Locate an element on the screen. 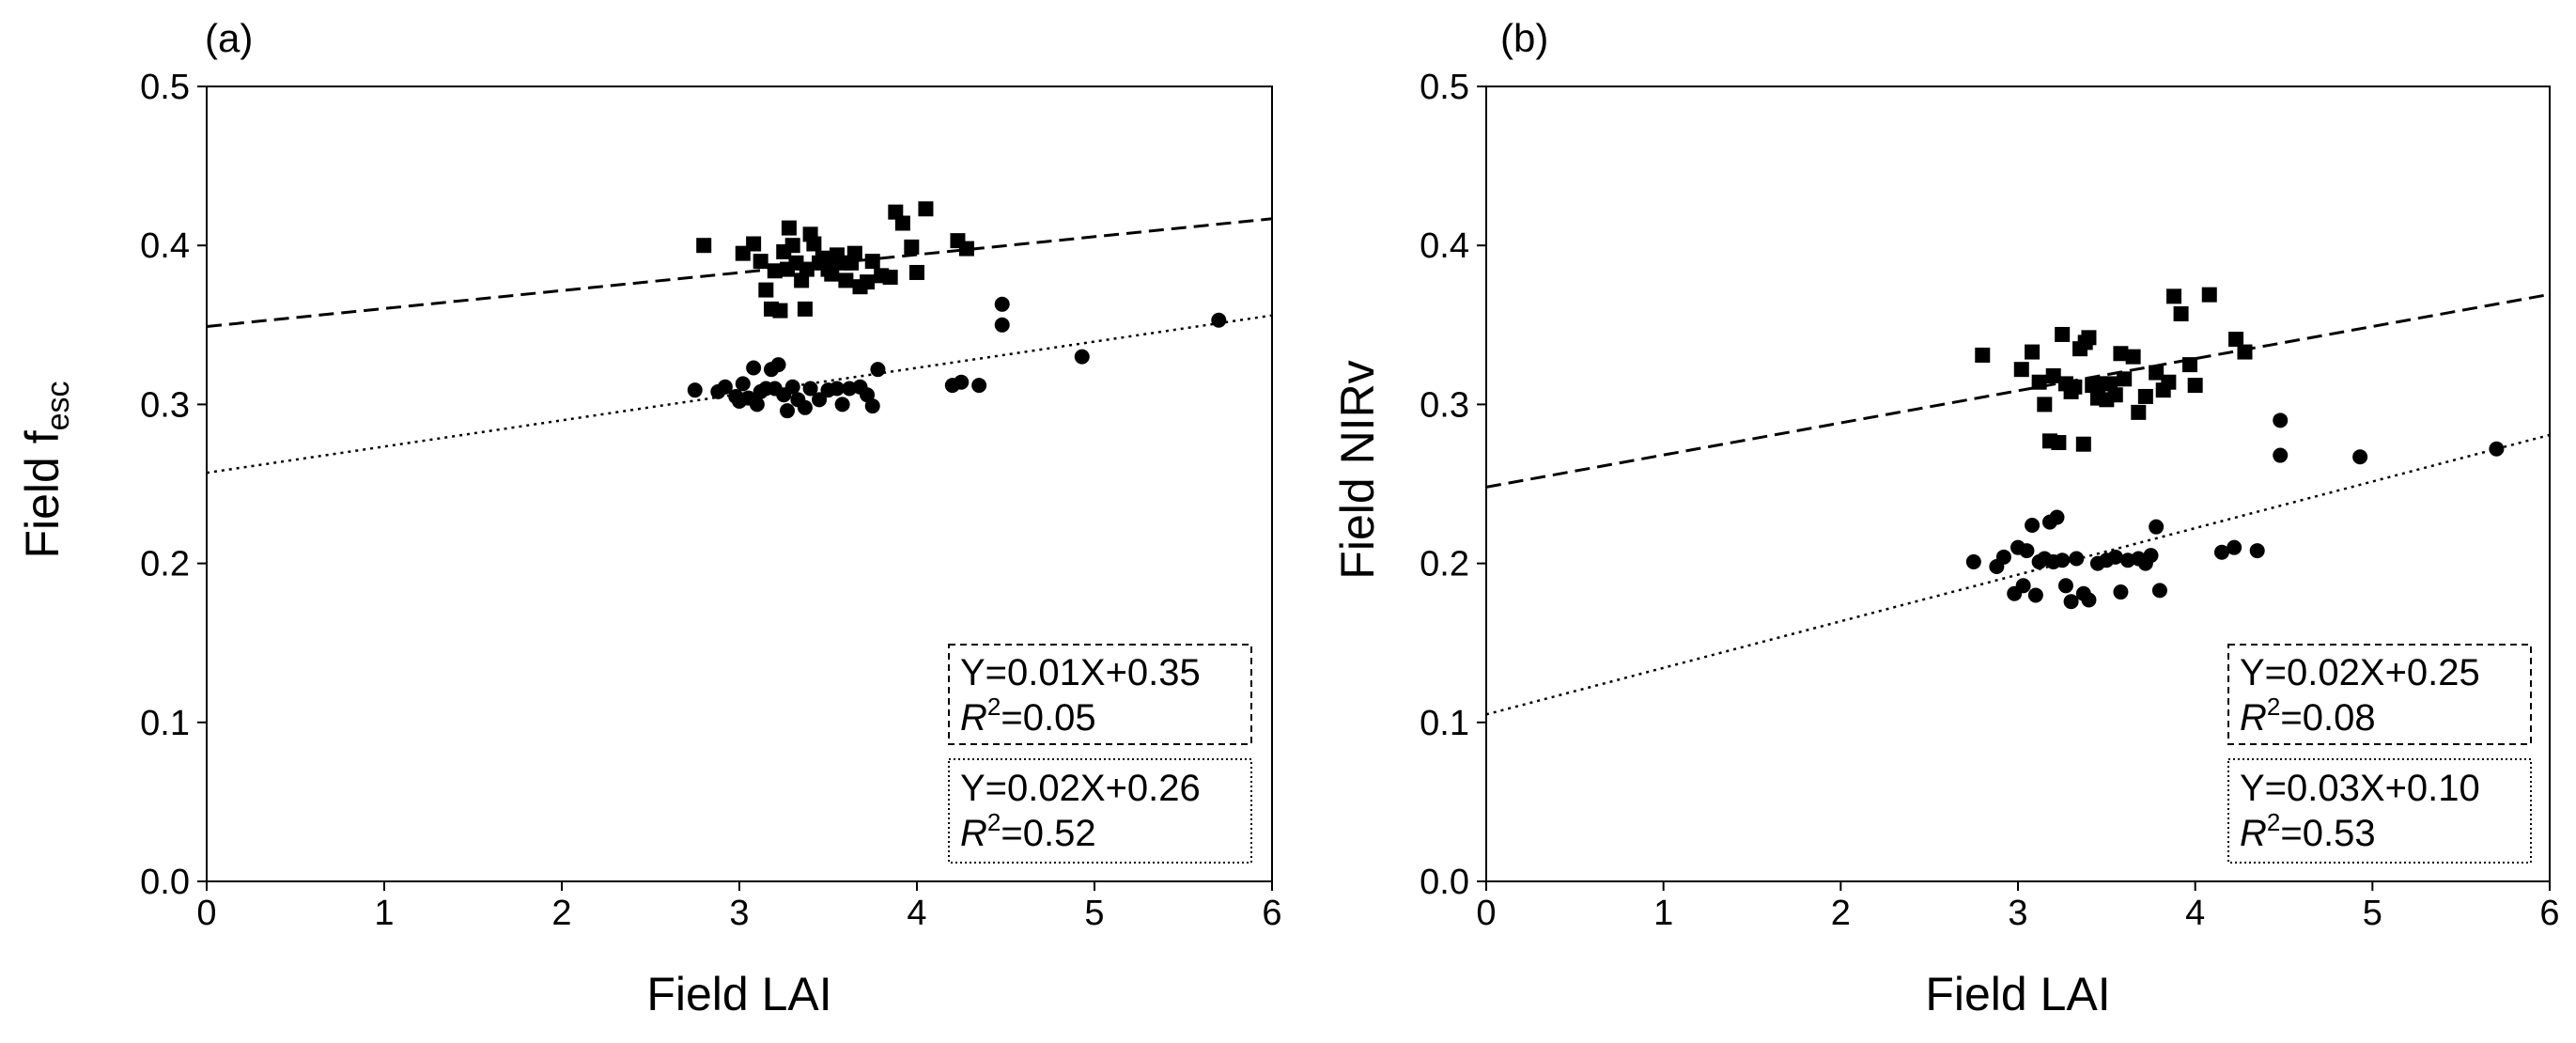 The width and height of the screenshot is (2576, 1043). dotted-fit-line is located at coordinates (2018, 574).